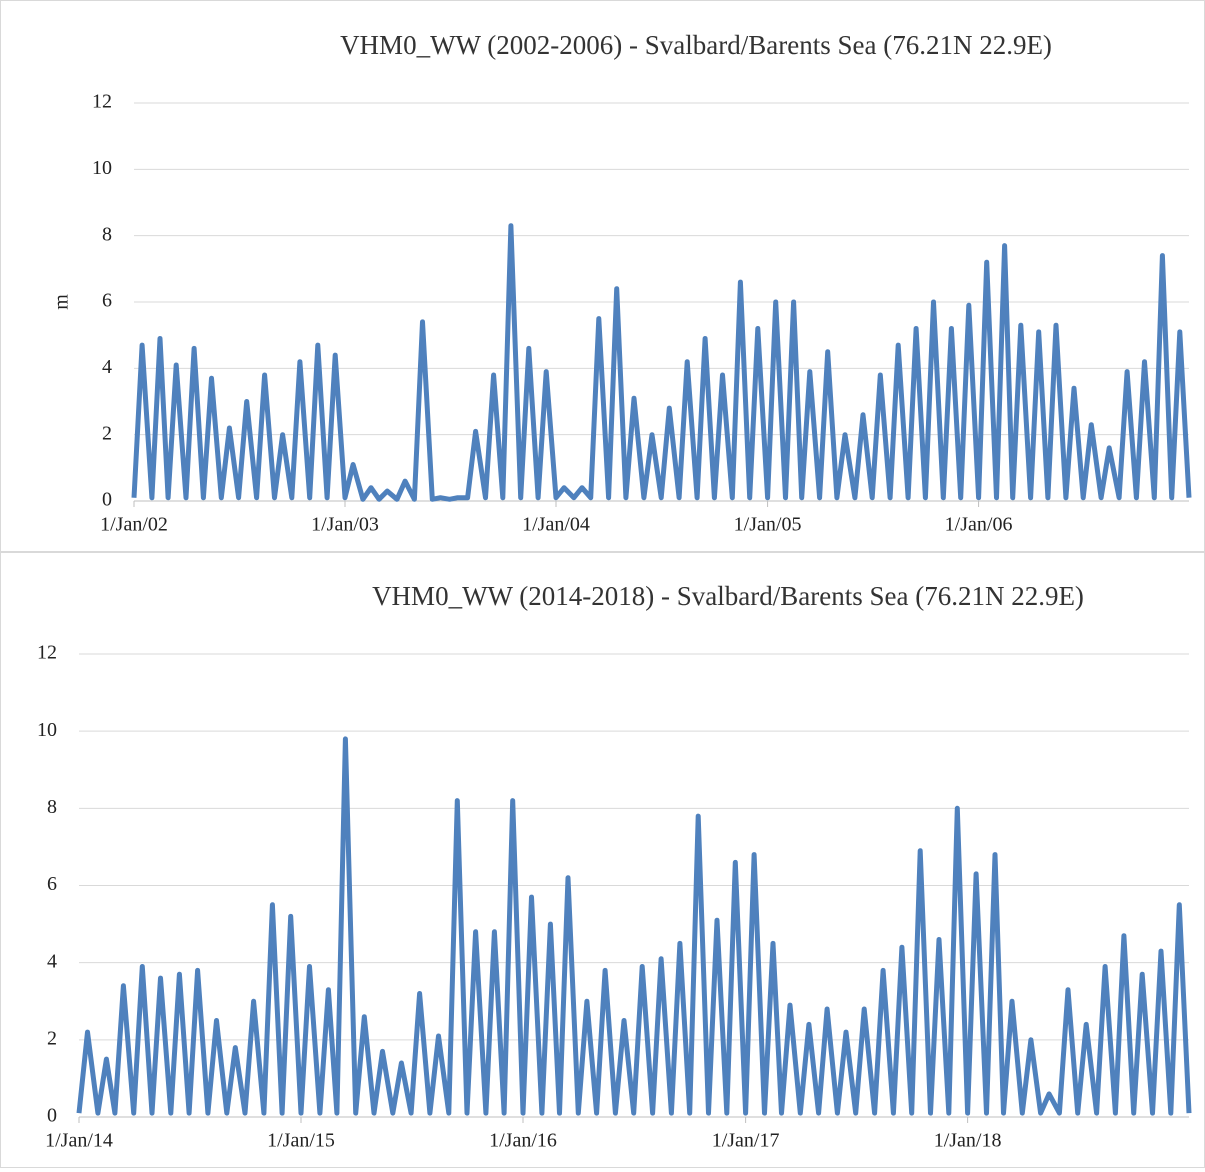 The width and height of the screenshot is (1205, 1172). What do you see at coordinates (523, 1141) in the screenshot?
I see `x-tick-label: 1/Jan/16` at bounding box center [523, 1141].